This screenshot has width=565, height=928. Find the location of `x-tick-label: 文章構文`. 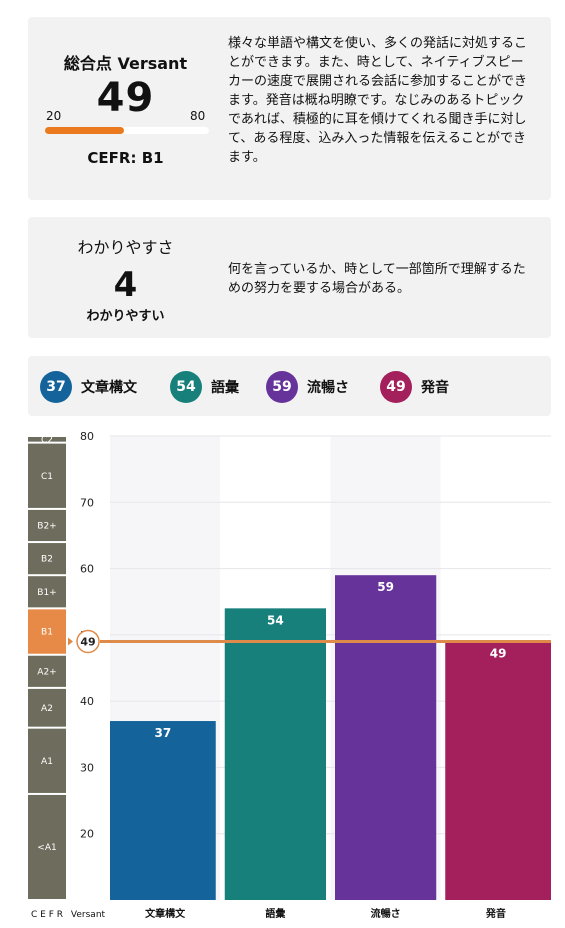

x-tick-label: 文章構文 is located at coordinates (165, 913).